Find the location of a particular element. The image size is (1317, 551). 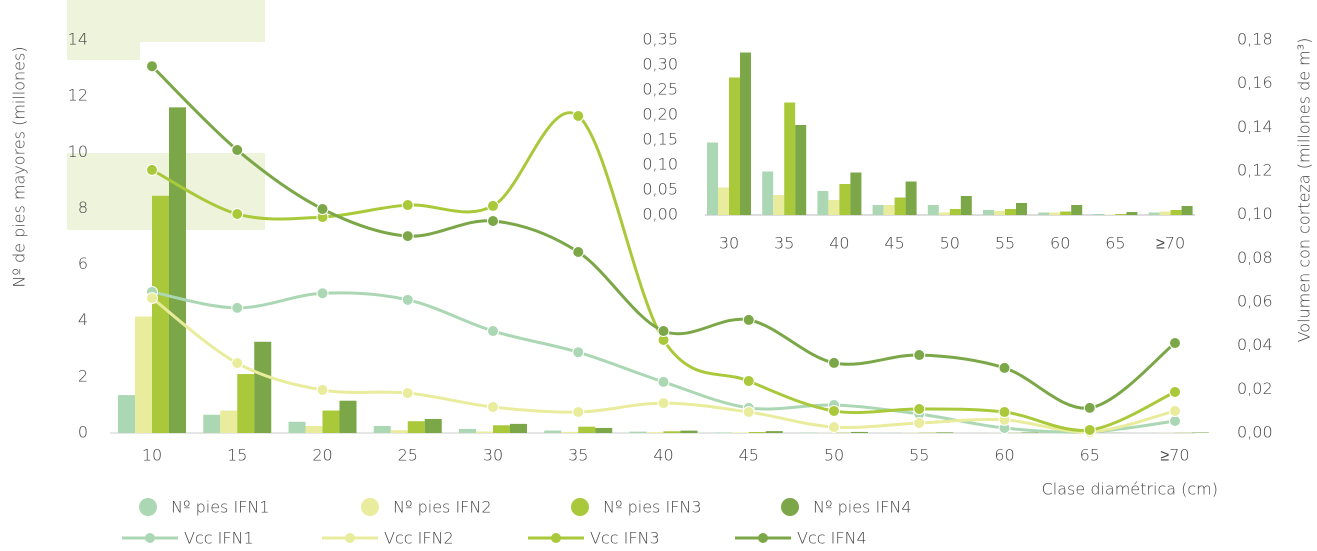

x-tick-label: 20 is located at coordinates (322, 455).